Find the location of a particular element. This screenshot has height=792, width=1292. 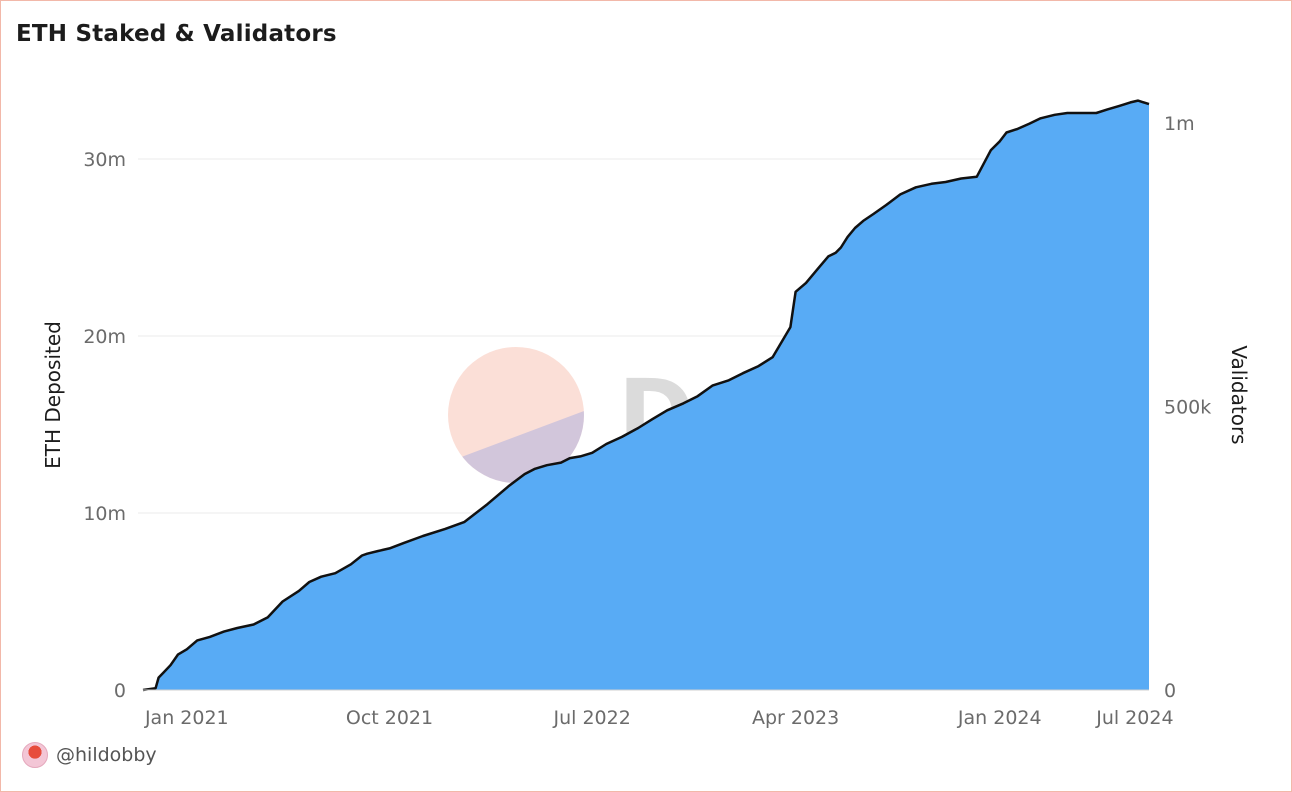

x-tick-label: Oct 2021 is located at coordinates (389, 718).